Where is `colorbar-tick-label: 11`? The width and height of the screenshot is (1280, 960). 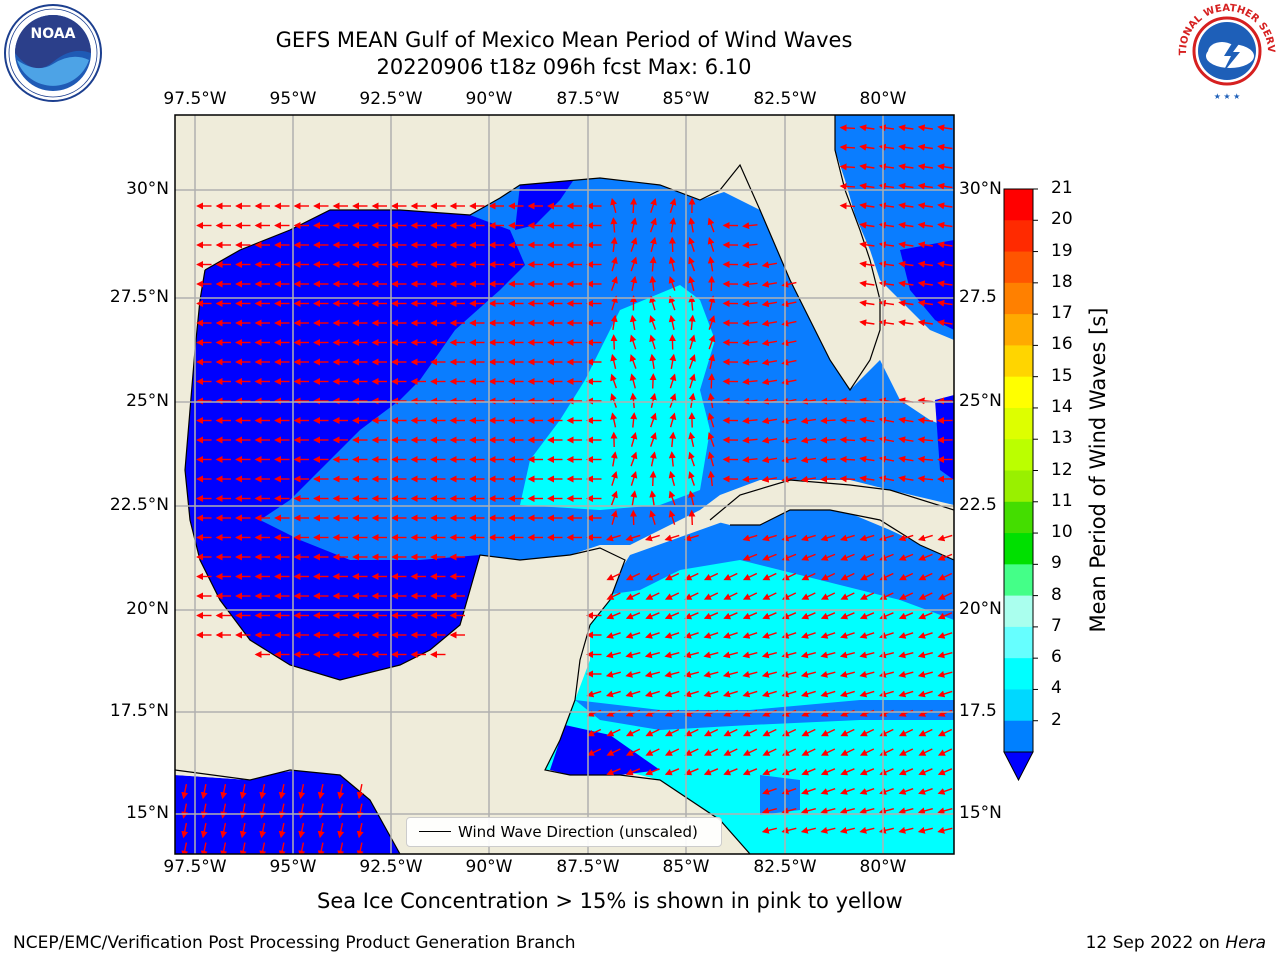 colorbar-tick-label: 11 is located at coordinates (1062, 500).